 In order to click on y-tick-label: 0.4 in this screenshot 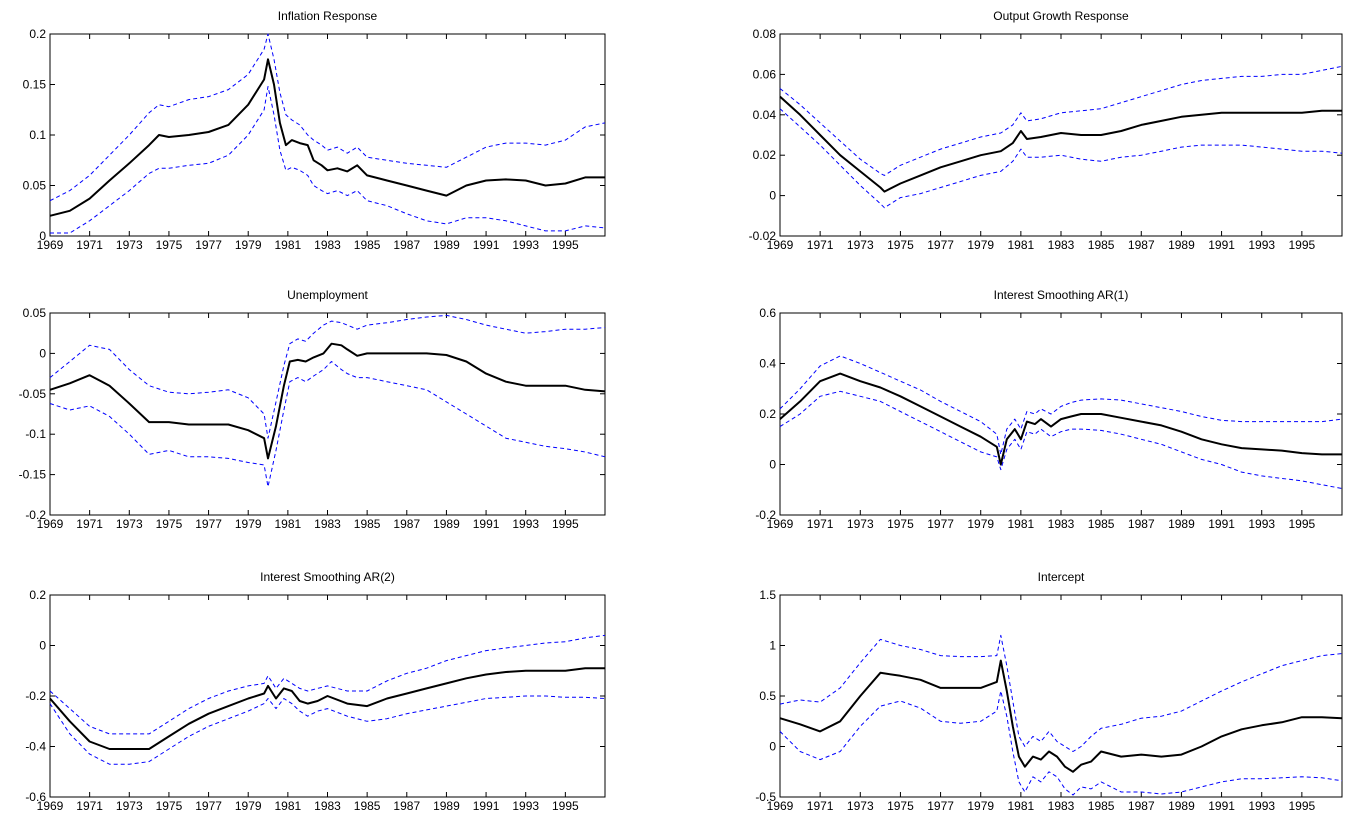, I will do `click(767, 364)`.